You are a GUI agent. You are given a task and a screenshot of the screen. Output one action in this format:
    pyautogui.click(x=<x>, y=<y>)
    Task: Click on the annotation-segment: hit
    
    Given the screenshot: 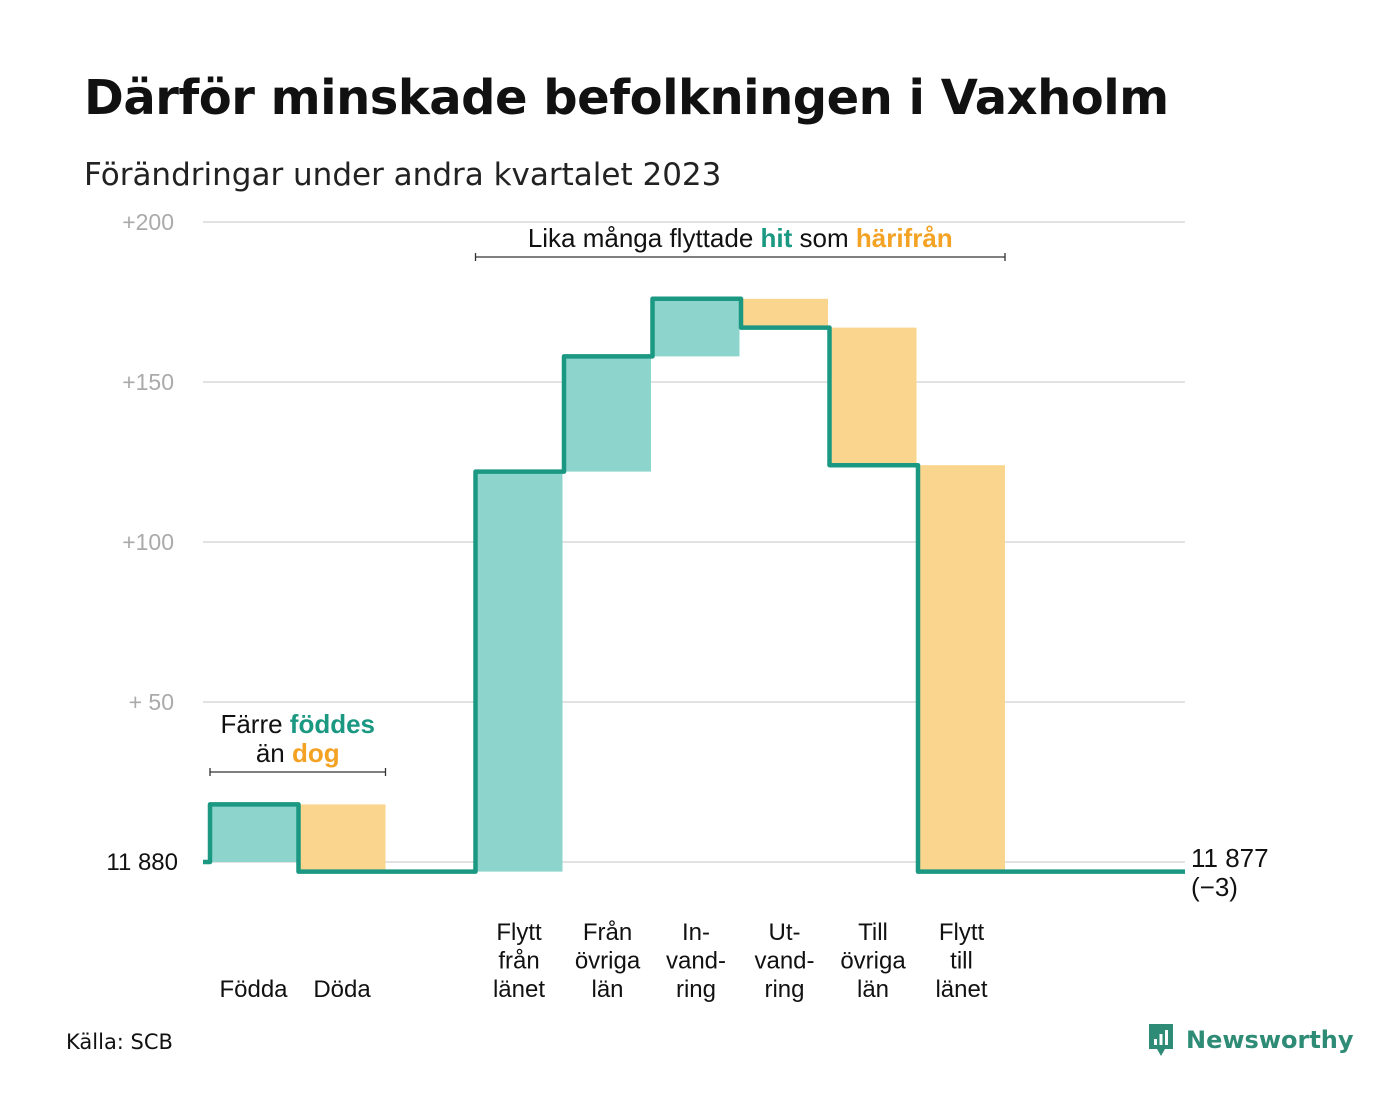 What is the action you would take?
    pyautogui.click(x=777, y=238)
    